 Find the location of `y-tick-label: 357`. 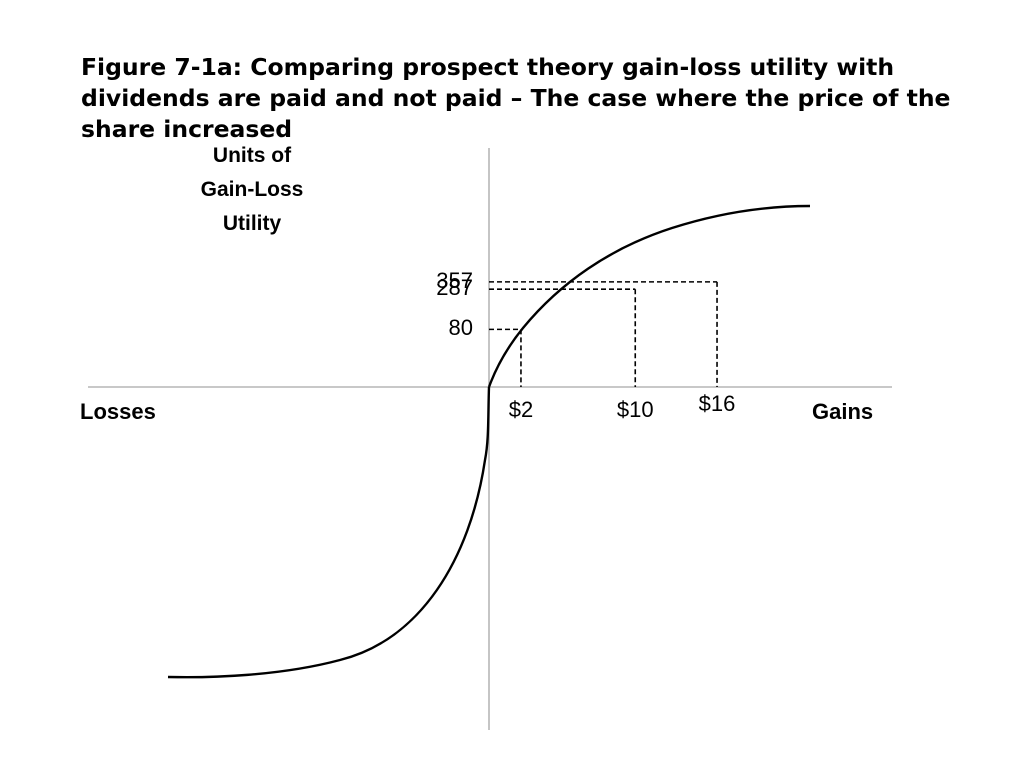

y-tick-label: 357 is located at coordinates (454, 280).